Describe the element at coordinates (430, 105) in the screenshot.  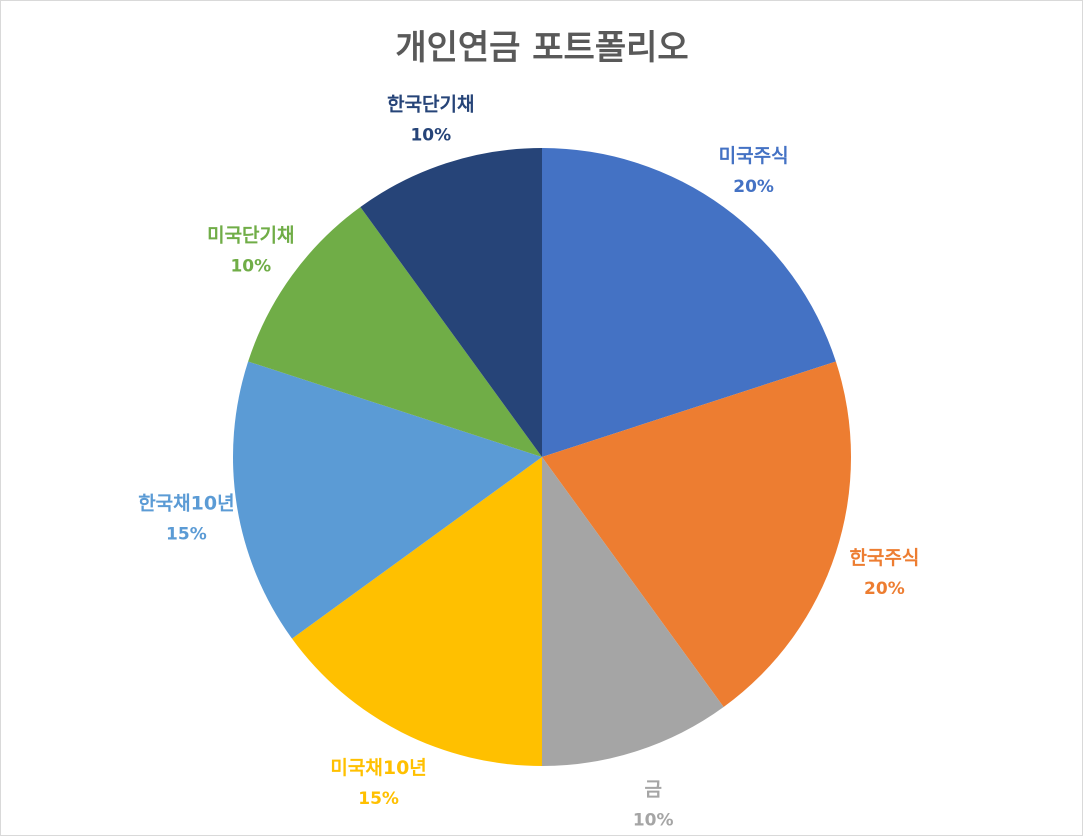
I see `slice-category-label: 한국단기채` at that location.